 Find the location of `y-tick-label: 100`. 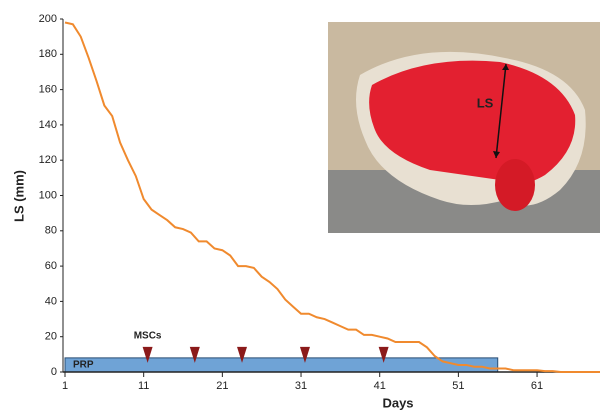

y-tick-label: 100 is located at coordinates (48, 195).